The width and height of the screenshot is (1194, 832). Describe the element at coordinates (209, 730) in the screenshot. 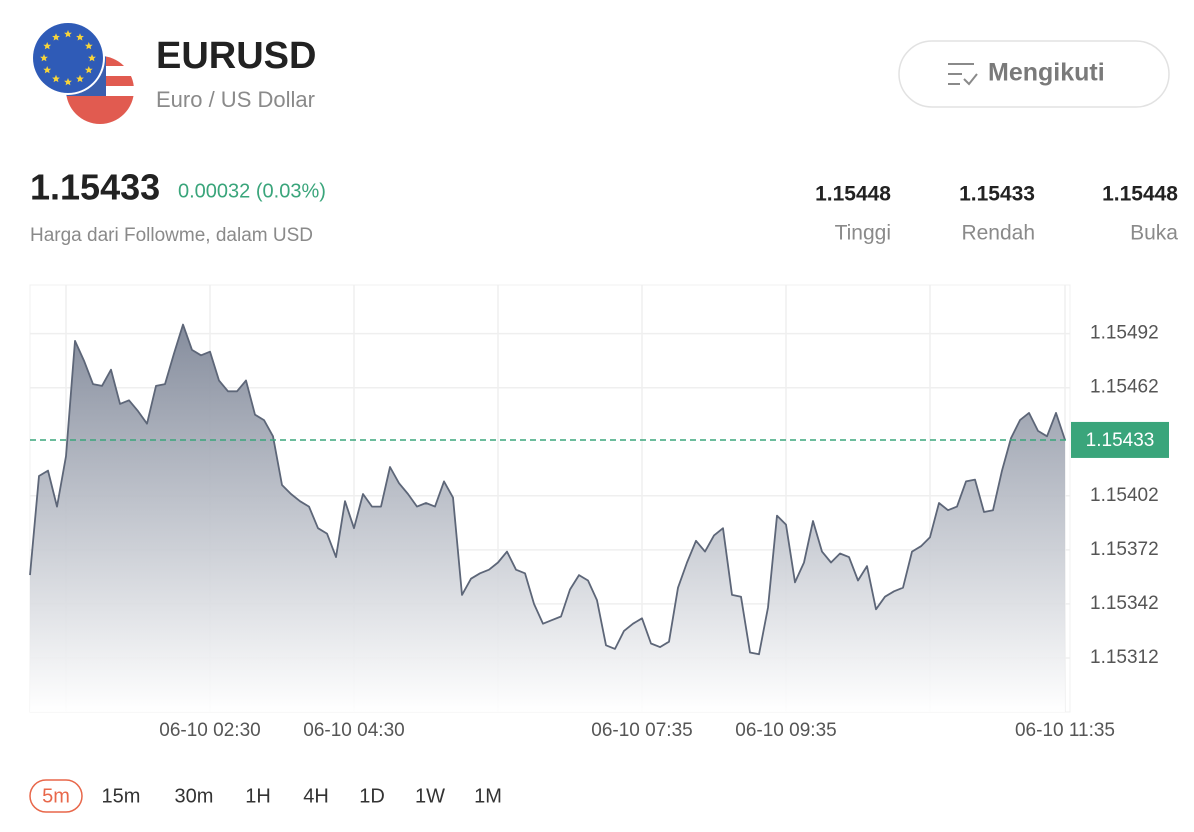

I see `x-tick-label: 06-10 02:30` at that location.